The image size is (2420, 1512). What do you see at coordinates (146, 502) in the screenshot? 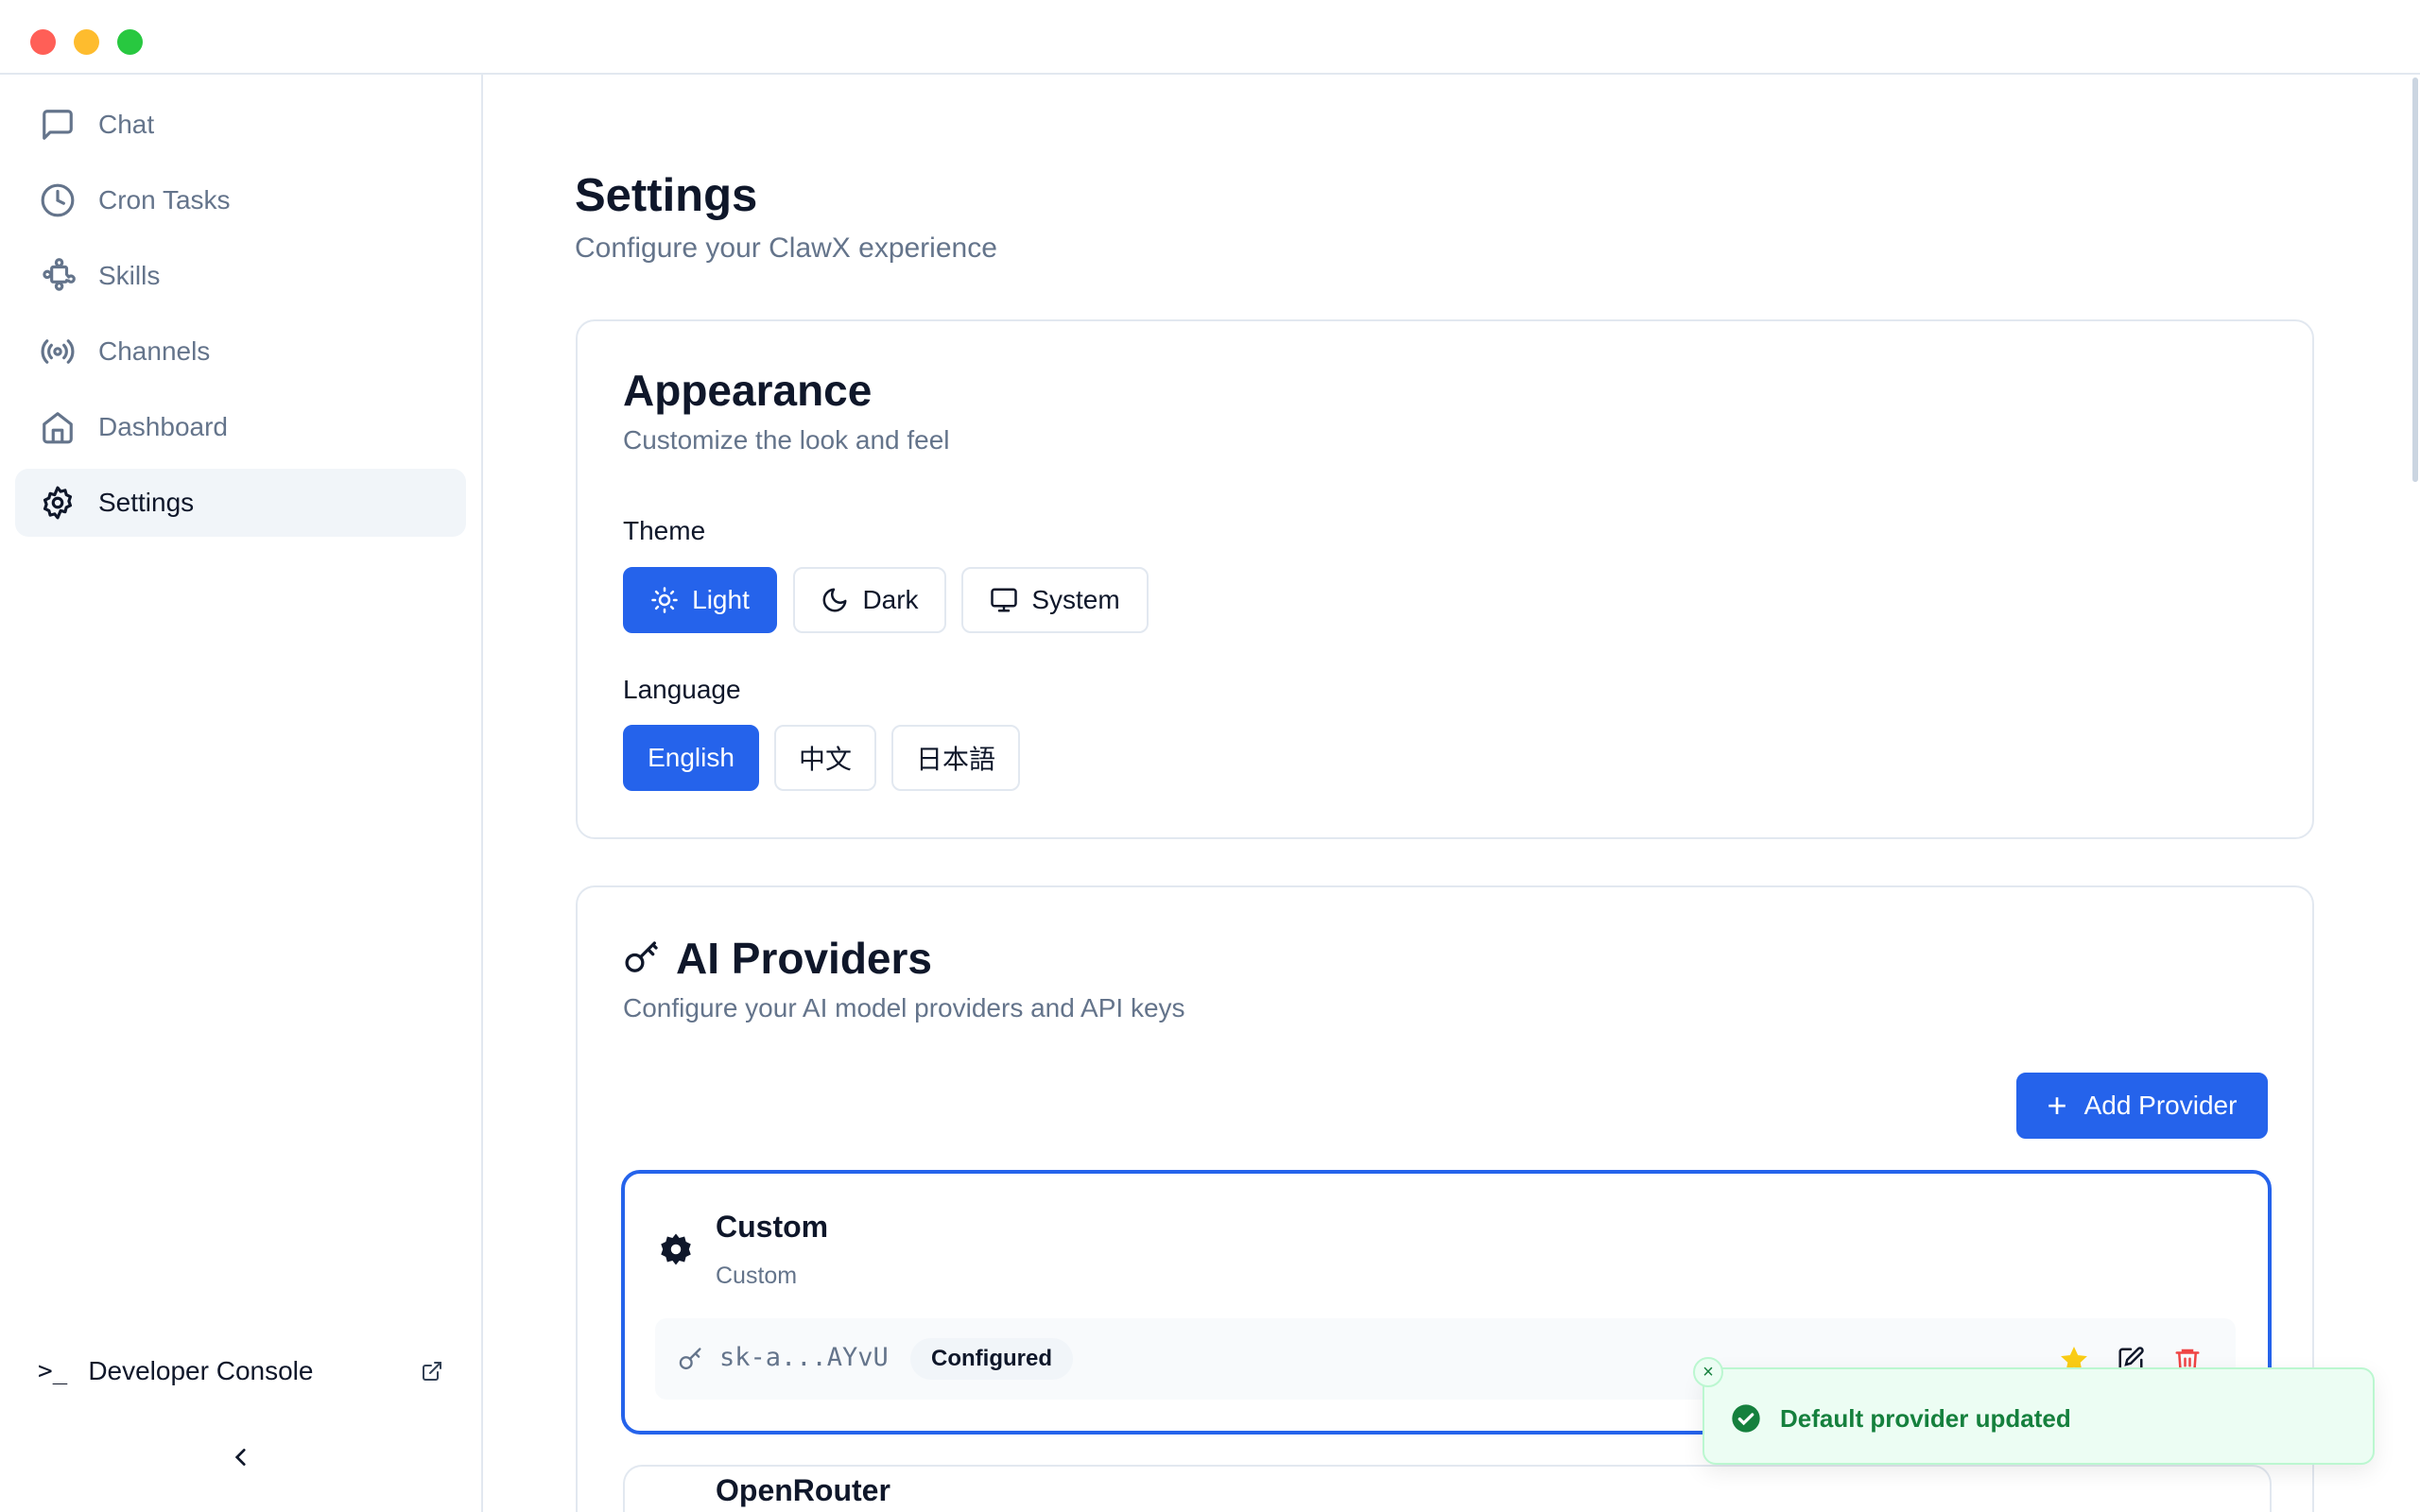
I see `sidebar-item-label: Settings` at bounding box center [146, 502].